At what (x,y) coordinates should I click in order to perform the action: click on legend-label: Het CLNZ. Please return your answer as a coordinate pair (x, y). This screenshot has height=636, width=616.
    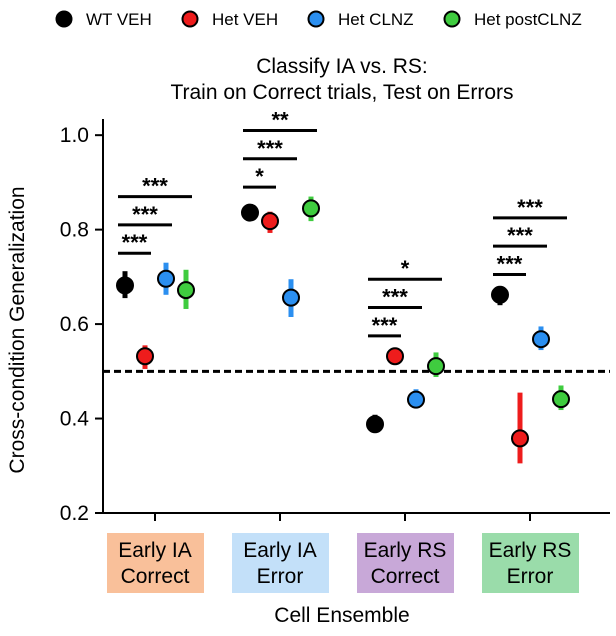
    Looking at the image, I should click on (376, 19).